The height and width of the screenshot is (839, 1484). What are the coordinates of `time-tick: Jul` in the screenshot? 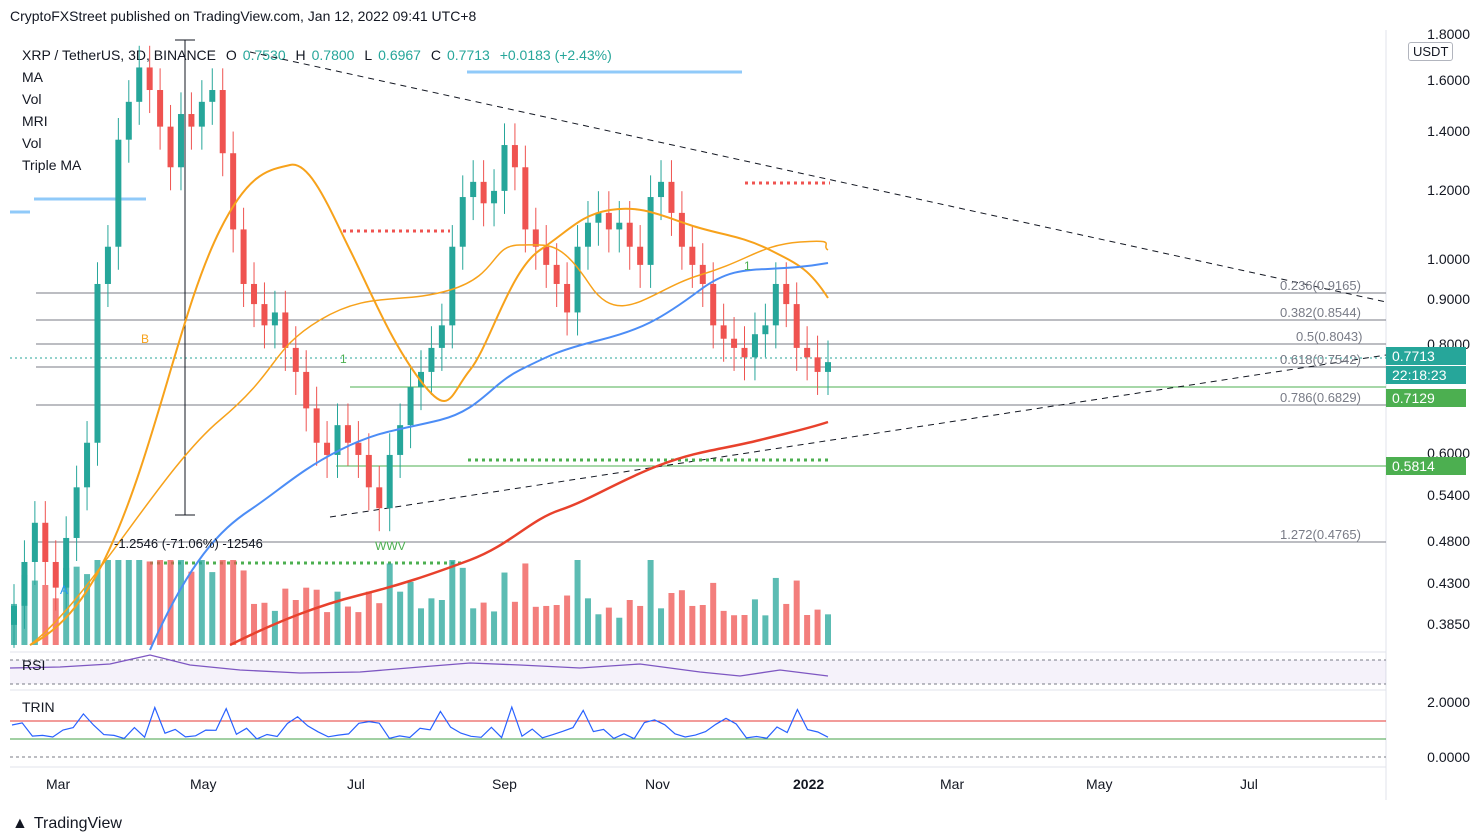 It's located at (1249, 784).